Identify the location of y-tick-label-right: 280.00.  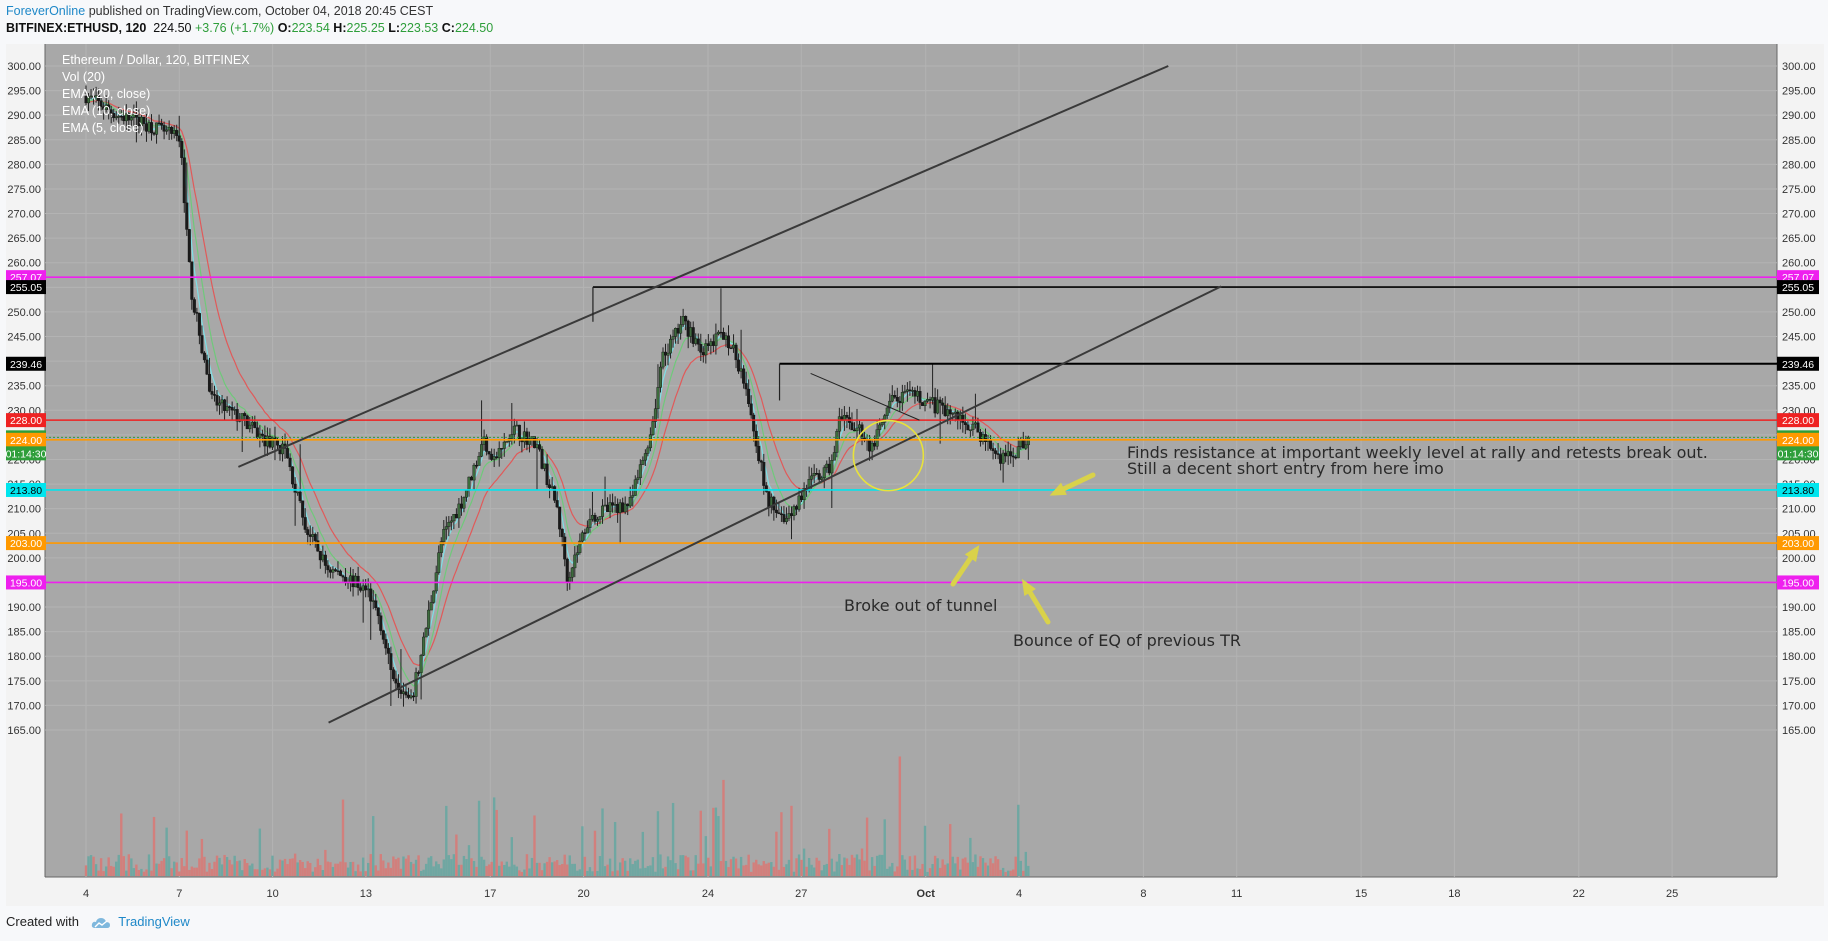
(1799, 165).